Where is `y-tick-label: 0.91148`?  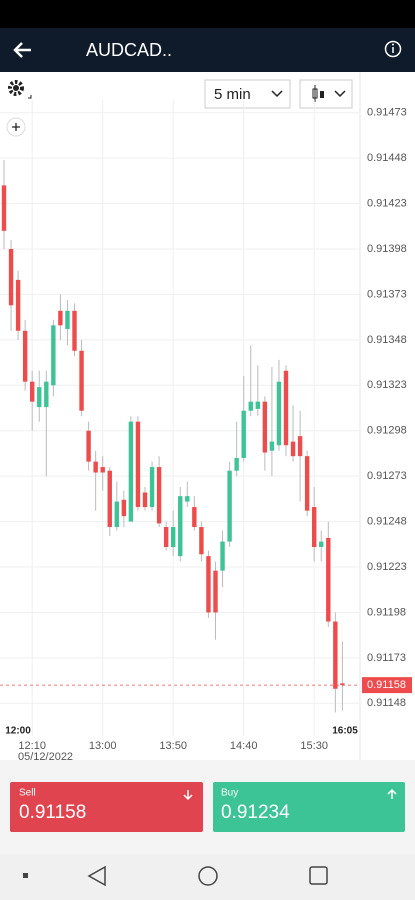
y-tick-label: 0.91148 is located at coordinates (386, 703).